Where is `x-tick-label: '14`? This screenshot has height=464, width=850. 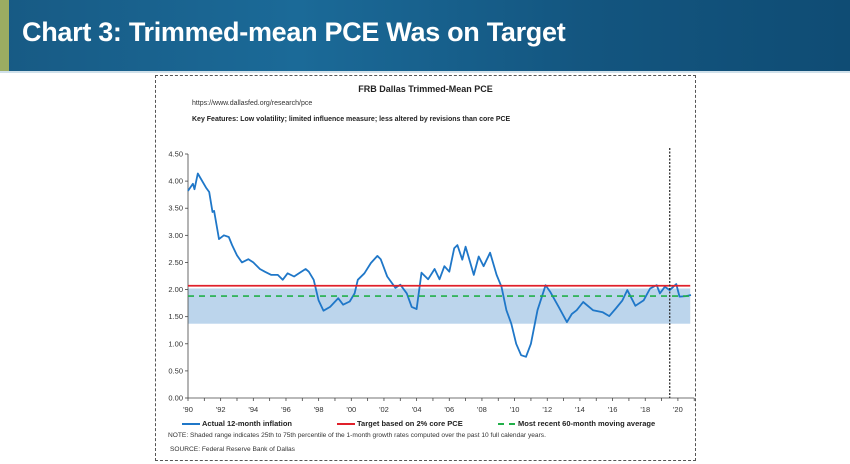 x-tick-label: '14 is located at coordinates (580, 409).